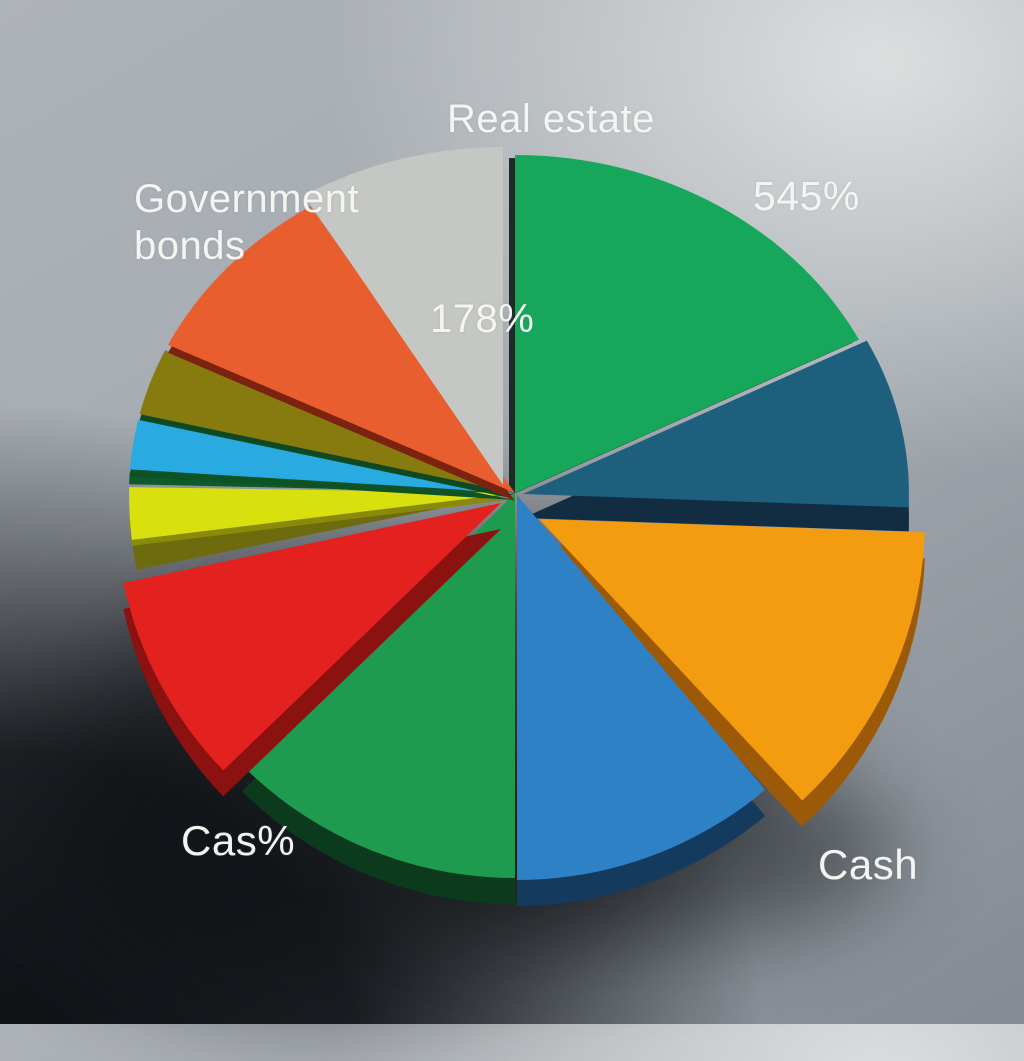  What do you see at coordinates (641, 687) in the screenshot?
I see `pie-slice-blue` at bounding box center [641, 687].